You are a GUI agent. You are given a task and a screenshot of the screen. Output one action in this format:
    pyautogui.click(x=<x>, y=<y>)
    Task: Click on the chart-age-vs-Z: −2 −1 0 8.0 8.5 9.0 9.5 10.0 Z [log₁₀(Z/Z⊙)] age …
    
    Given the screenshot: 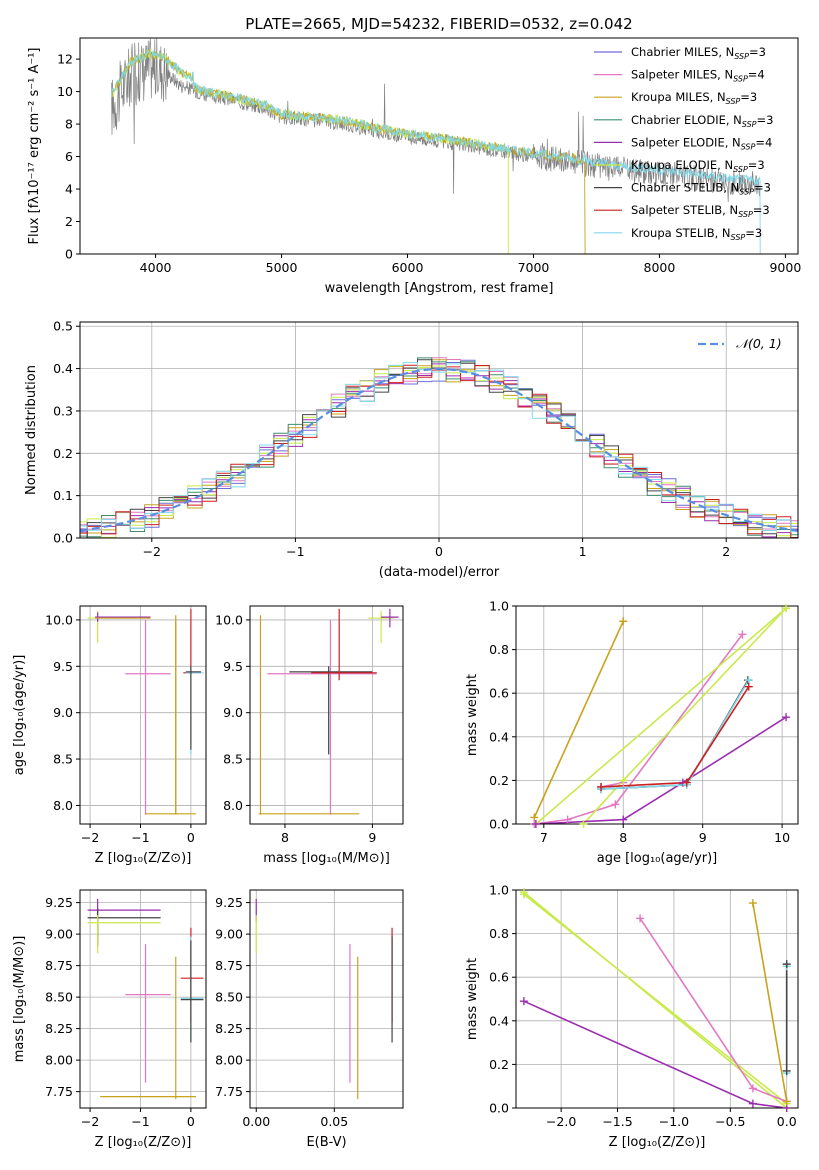 What is the action you would take?
    pyautogui.click(x=109, y=735)
    